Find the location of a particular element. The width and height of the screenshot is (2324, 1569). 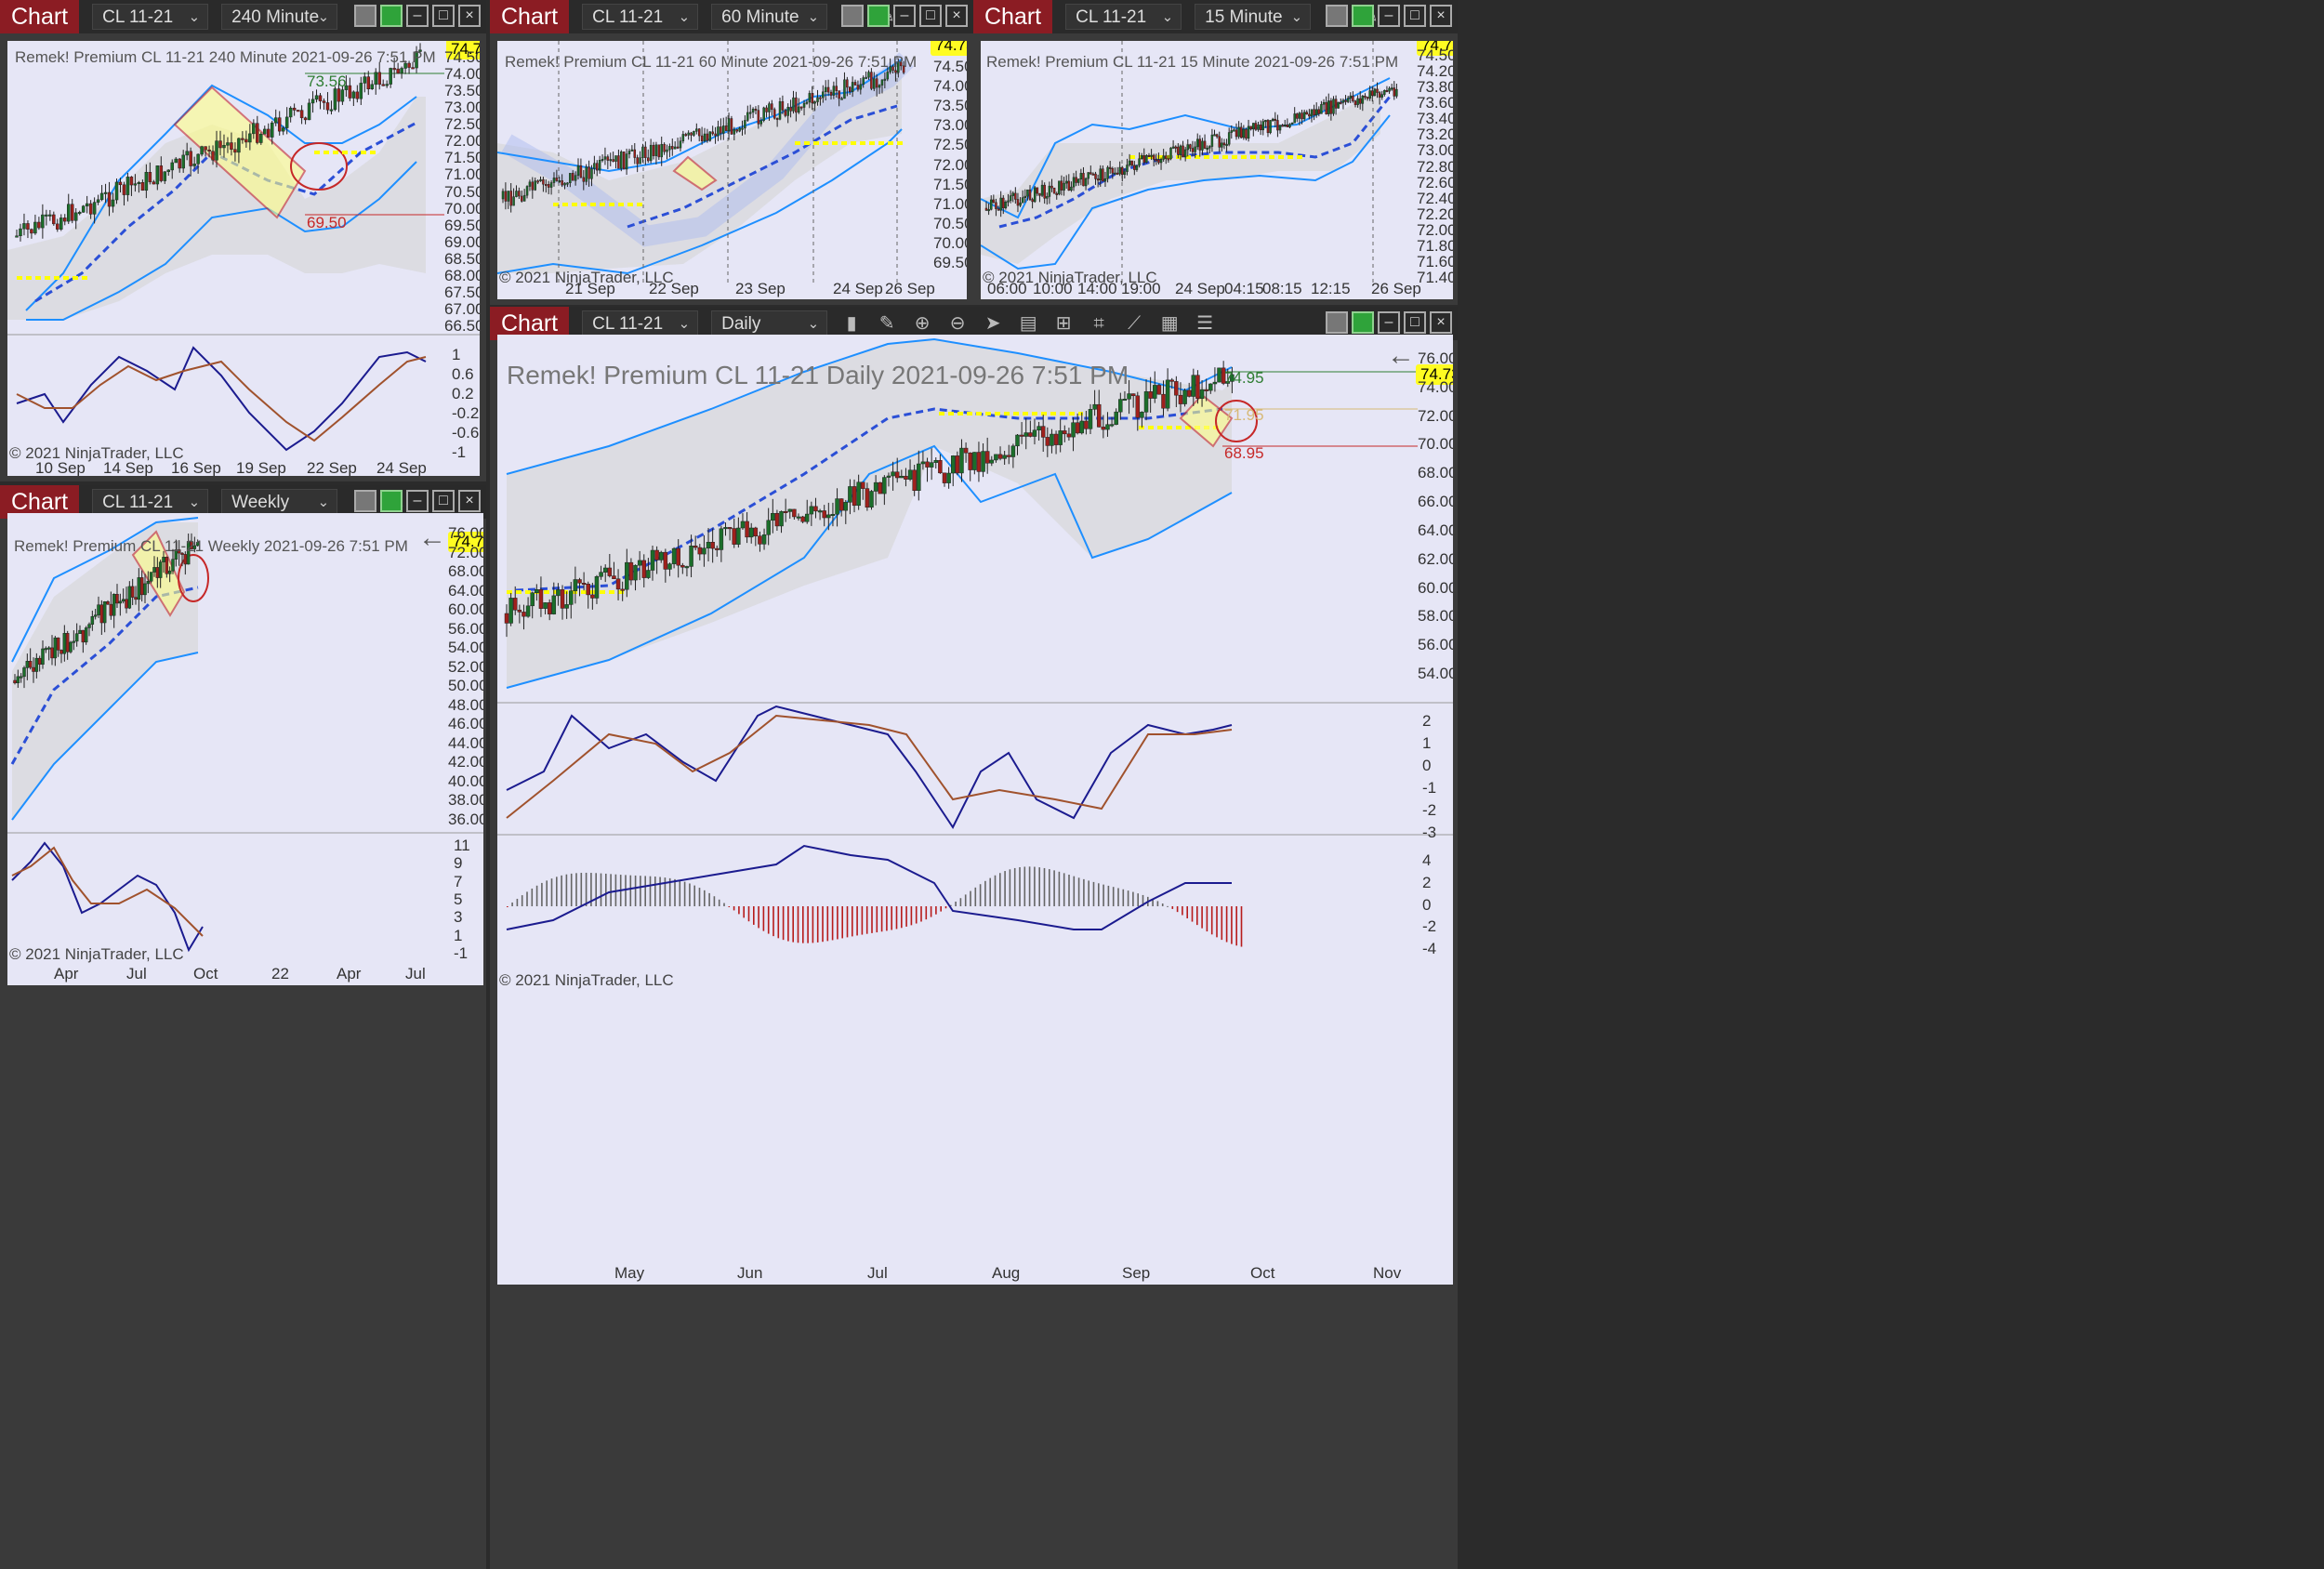

pointer-icon: ➤ is located at coordinates (992, 323).